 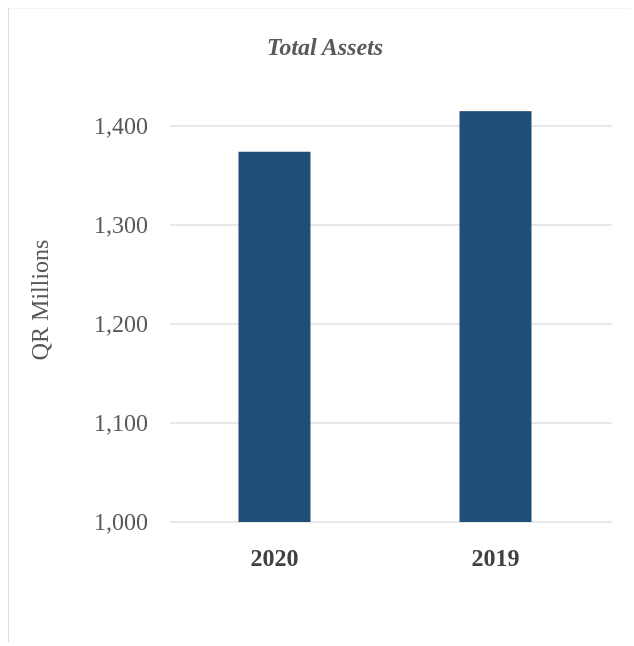 I want to click on x-tick-label: 2020, so click(x=275, y=559).